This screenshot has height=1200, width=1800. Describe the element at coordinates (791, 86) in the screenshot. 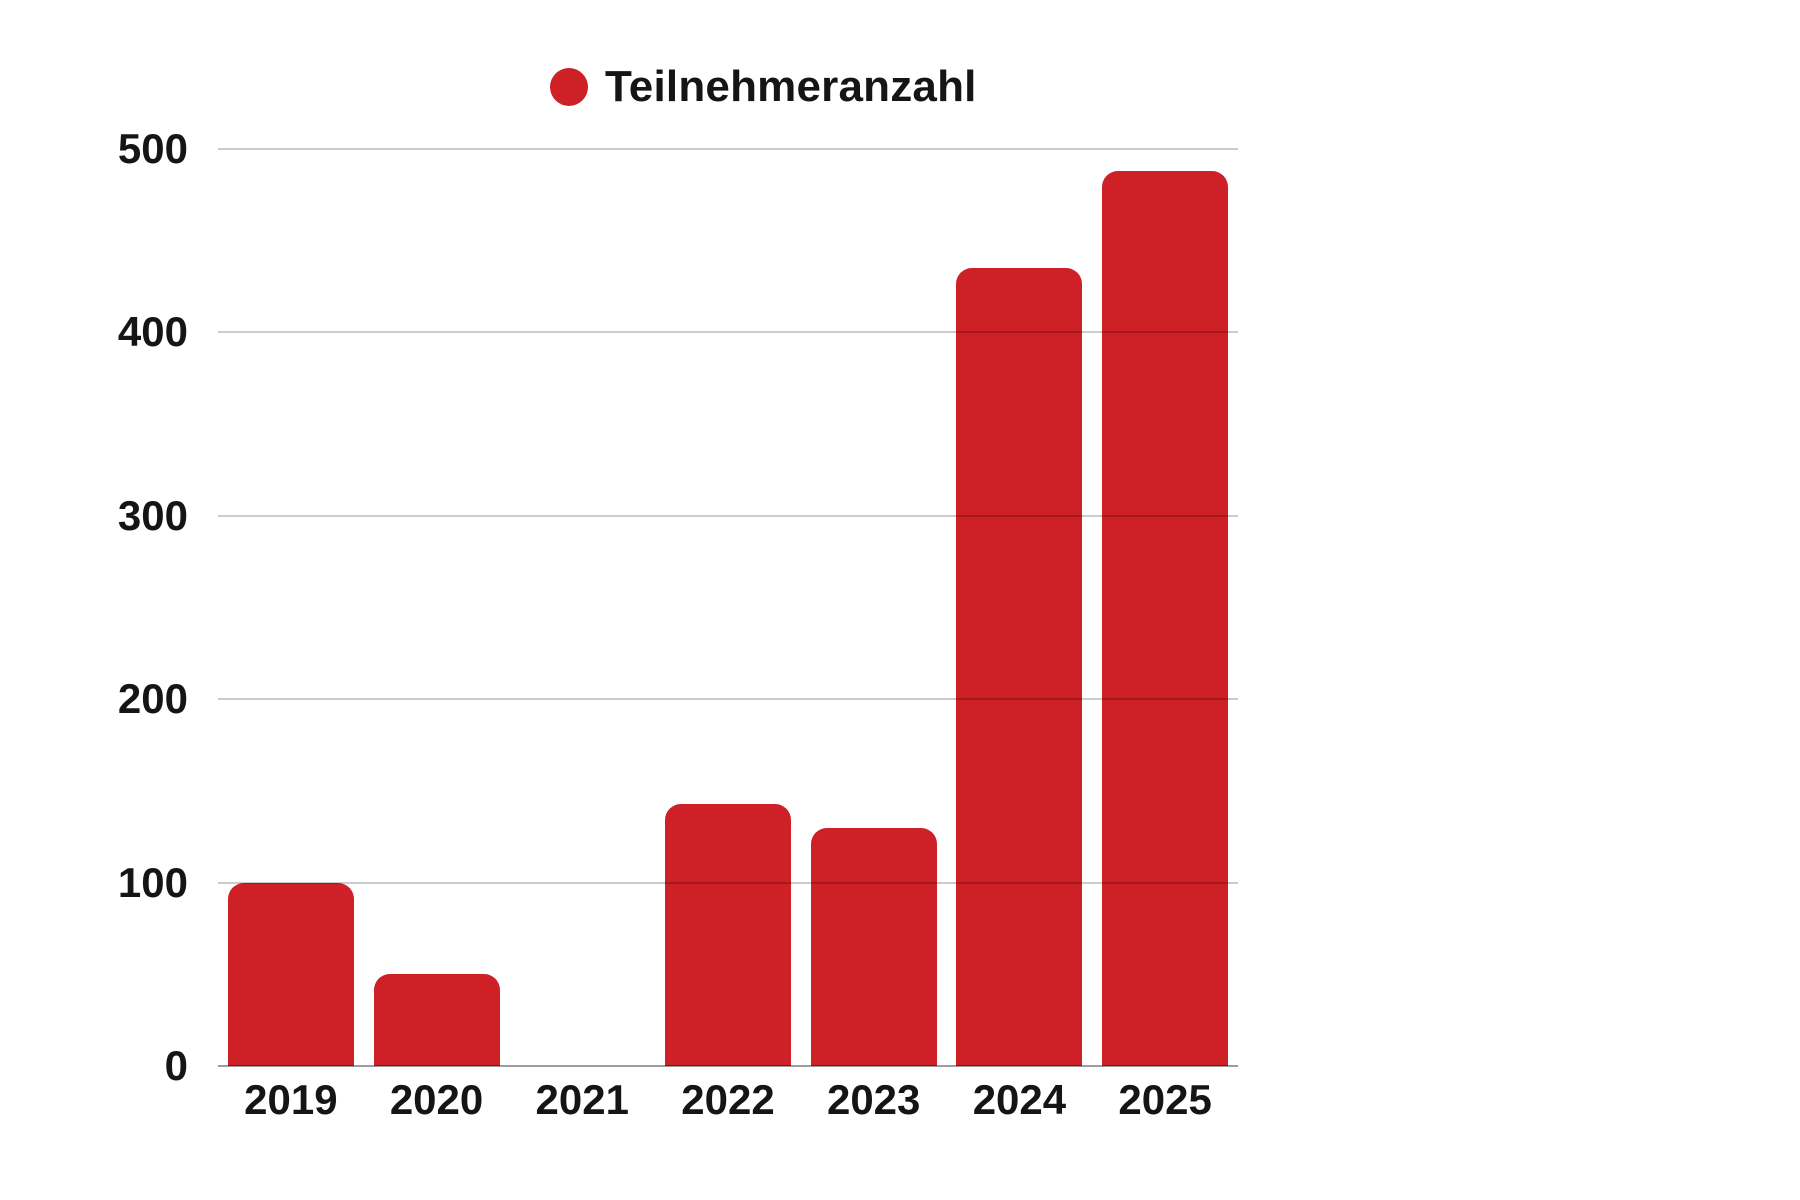

I see `legend-series-label: Teilnehmeranzahl` at that location.